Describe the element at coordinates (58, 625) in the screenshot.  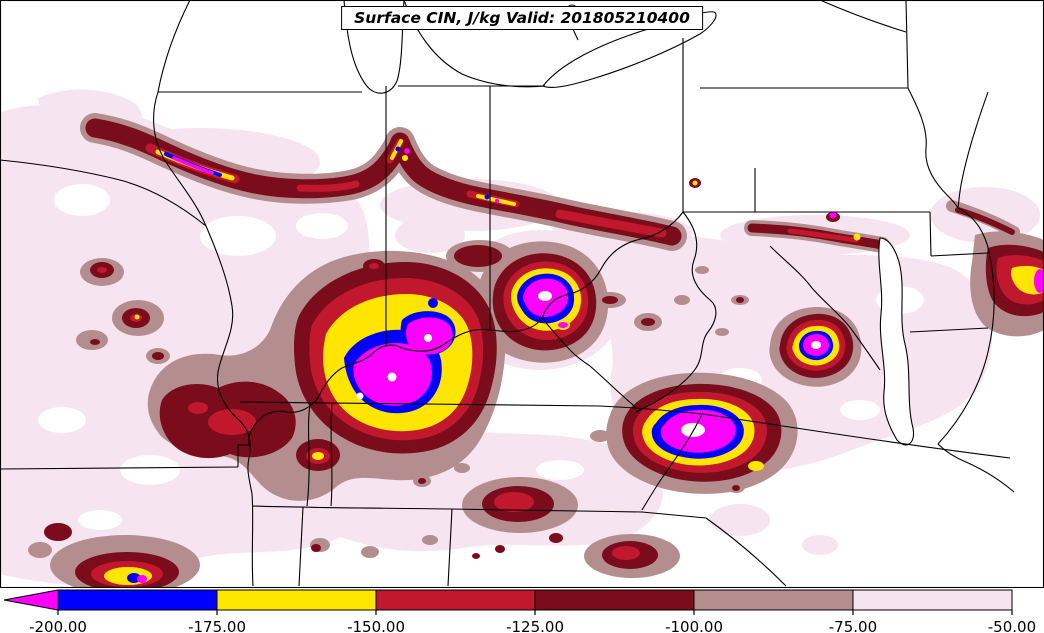
I see `colorbar-tick-label: -200.00` at that location.